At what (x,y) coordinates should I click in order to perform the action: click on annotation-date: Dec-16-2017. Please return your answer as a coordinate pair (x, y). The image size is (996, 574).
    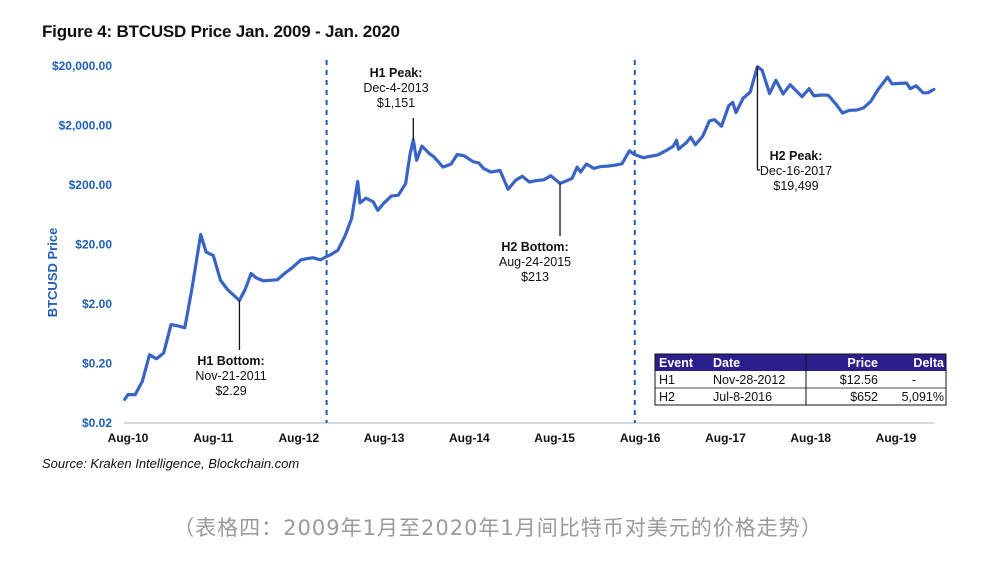
    Looking at the image, I should click on (796, 171).